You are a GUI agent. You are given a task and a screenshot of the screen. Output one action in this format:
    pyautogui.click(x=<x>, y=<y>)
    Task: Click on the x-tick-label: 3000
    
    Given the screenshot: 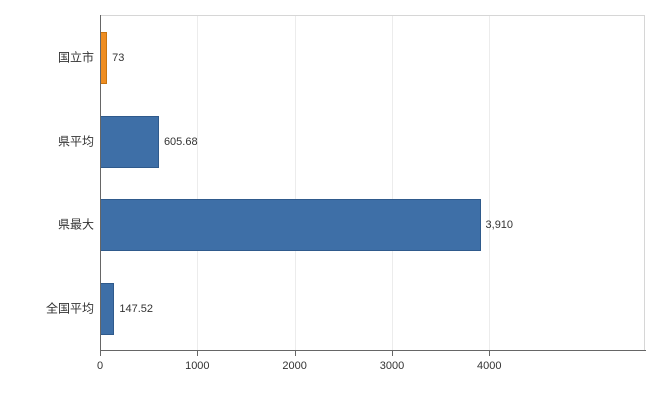 What is the action you would take?
    pyautogui.click(x=392, y=366)
    